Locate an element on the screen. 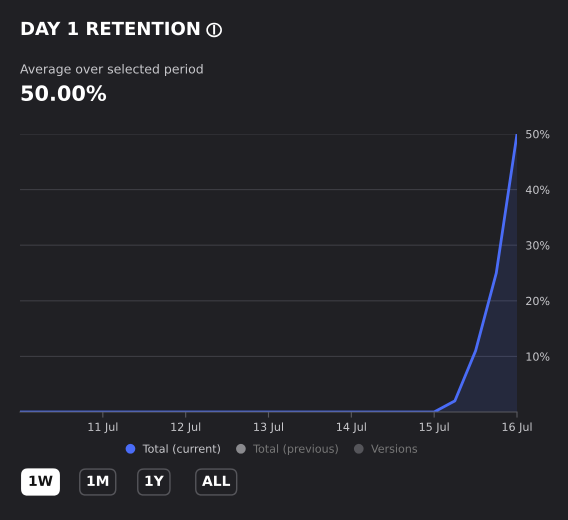 This screenshot has height=520, width=568. y-tick-label: 30% is located at coordinates (538, 245).